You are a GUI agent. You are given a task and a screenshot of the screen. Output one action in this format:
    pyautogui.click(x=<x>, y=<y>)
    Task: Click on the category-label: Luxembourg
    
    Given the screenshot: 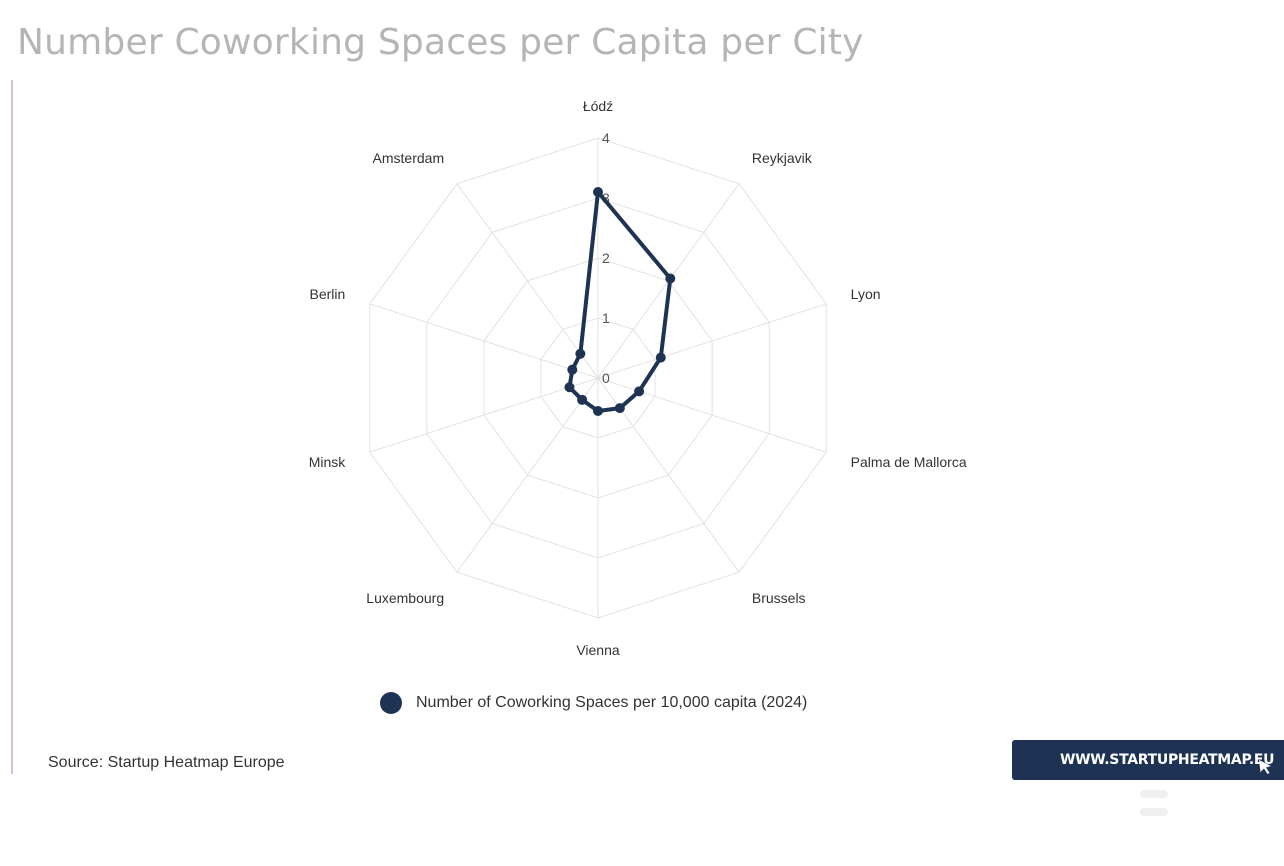 What is the action you would take?
    pyautogui.click(x=405, y=598)
    